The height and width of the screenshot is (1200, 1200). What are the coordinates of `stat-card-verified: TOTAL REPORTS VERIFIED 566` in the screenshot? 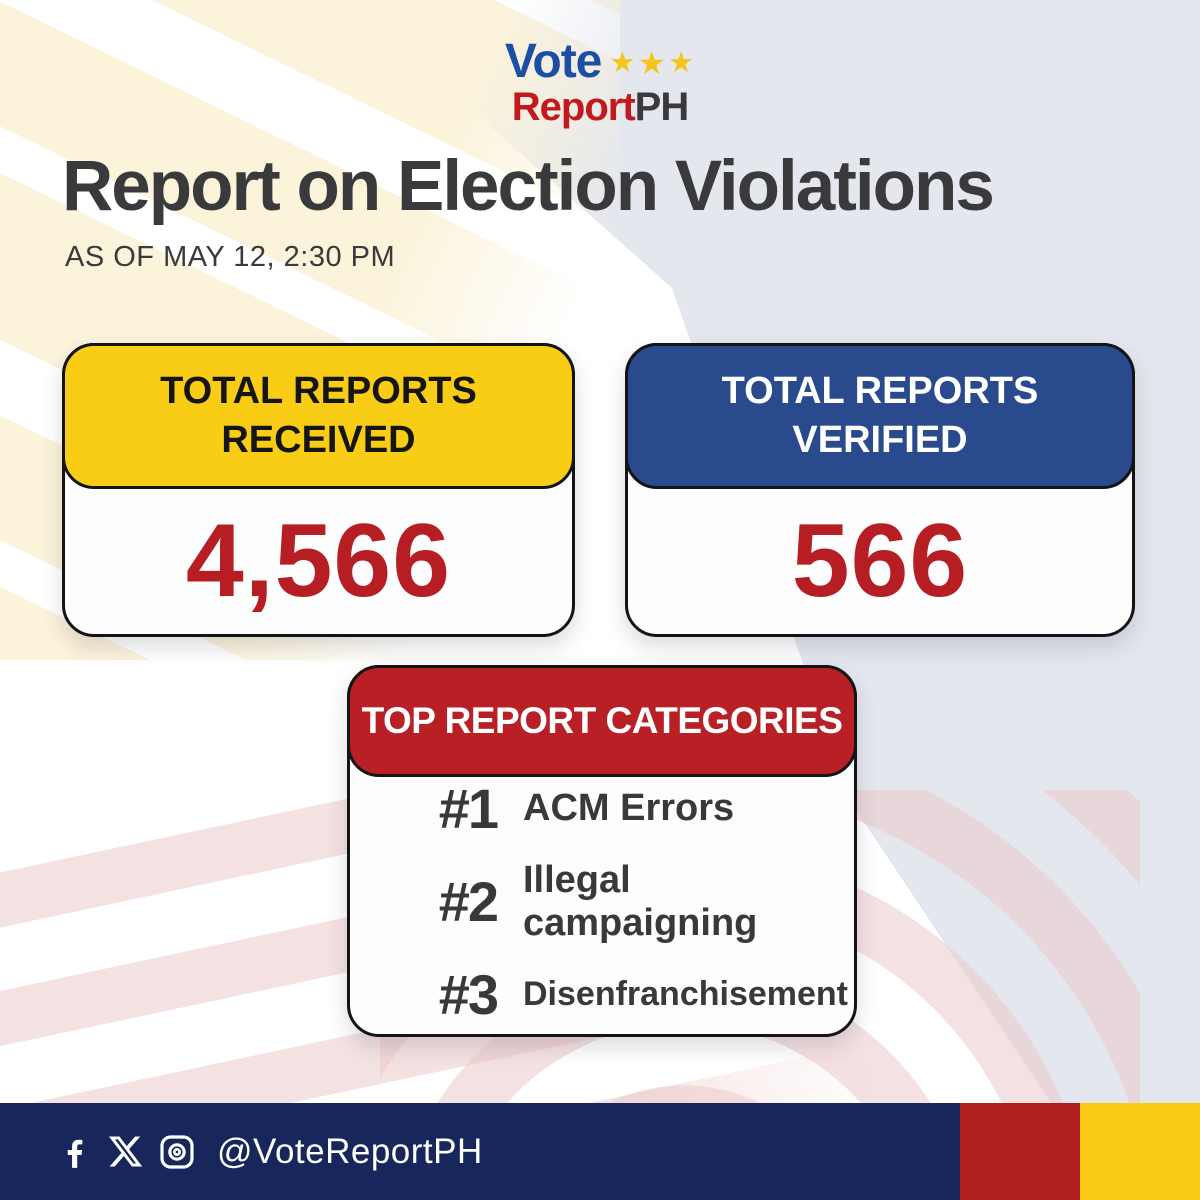 It's located at (880, 490).